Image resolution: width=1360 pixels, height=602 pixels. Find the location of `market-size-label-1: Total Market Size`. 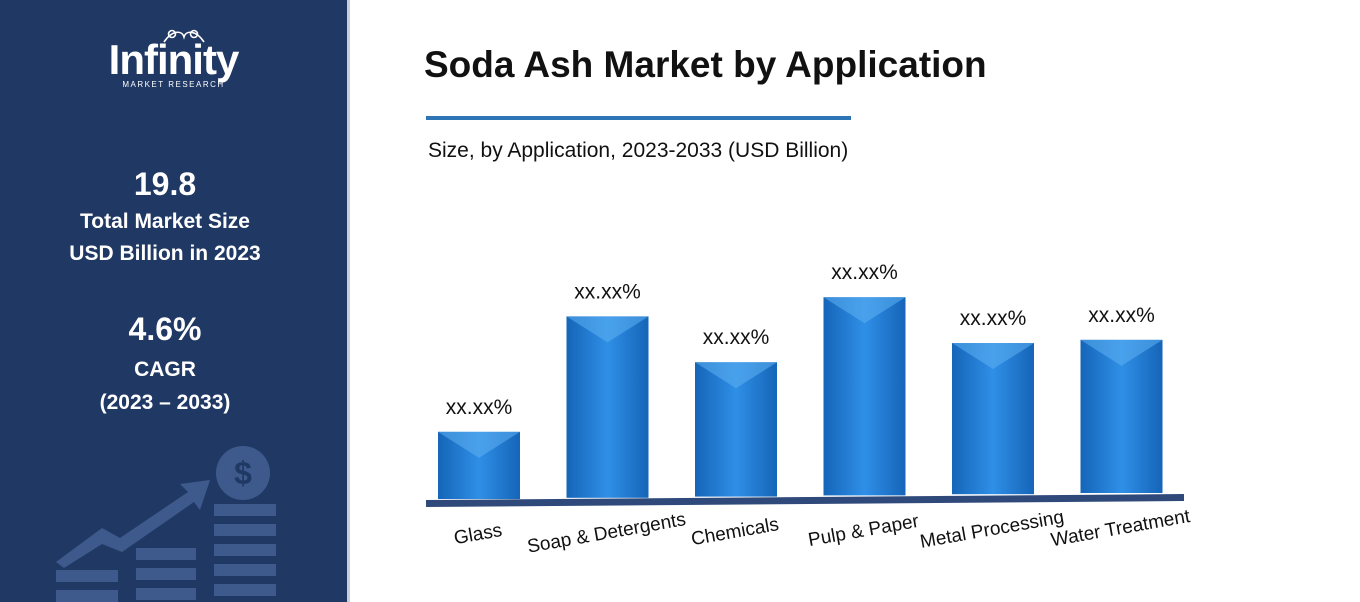

market-size-label-1: Total Market Size is located at coordinates (165, 221).